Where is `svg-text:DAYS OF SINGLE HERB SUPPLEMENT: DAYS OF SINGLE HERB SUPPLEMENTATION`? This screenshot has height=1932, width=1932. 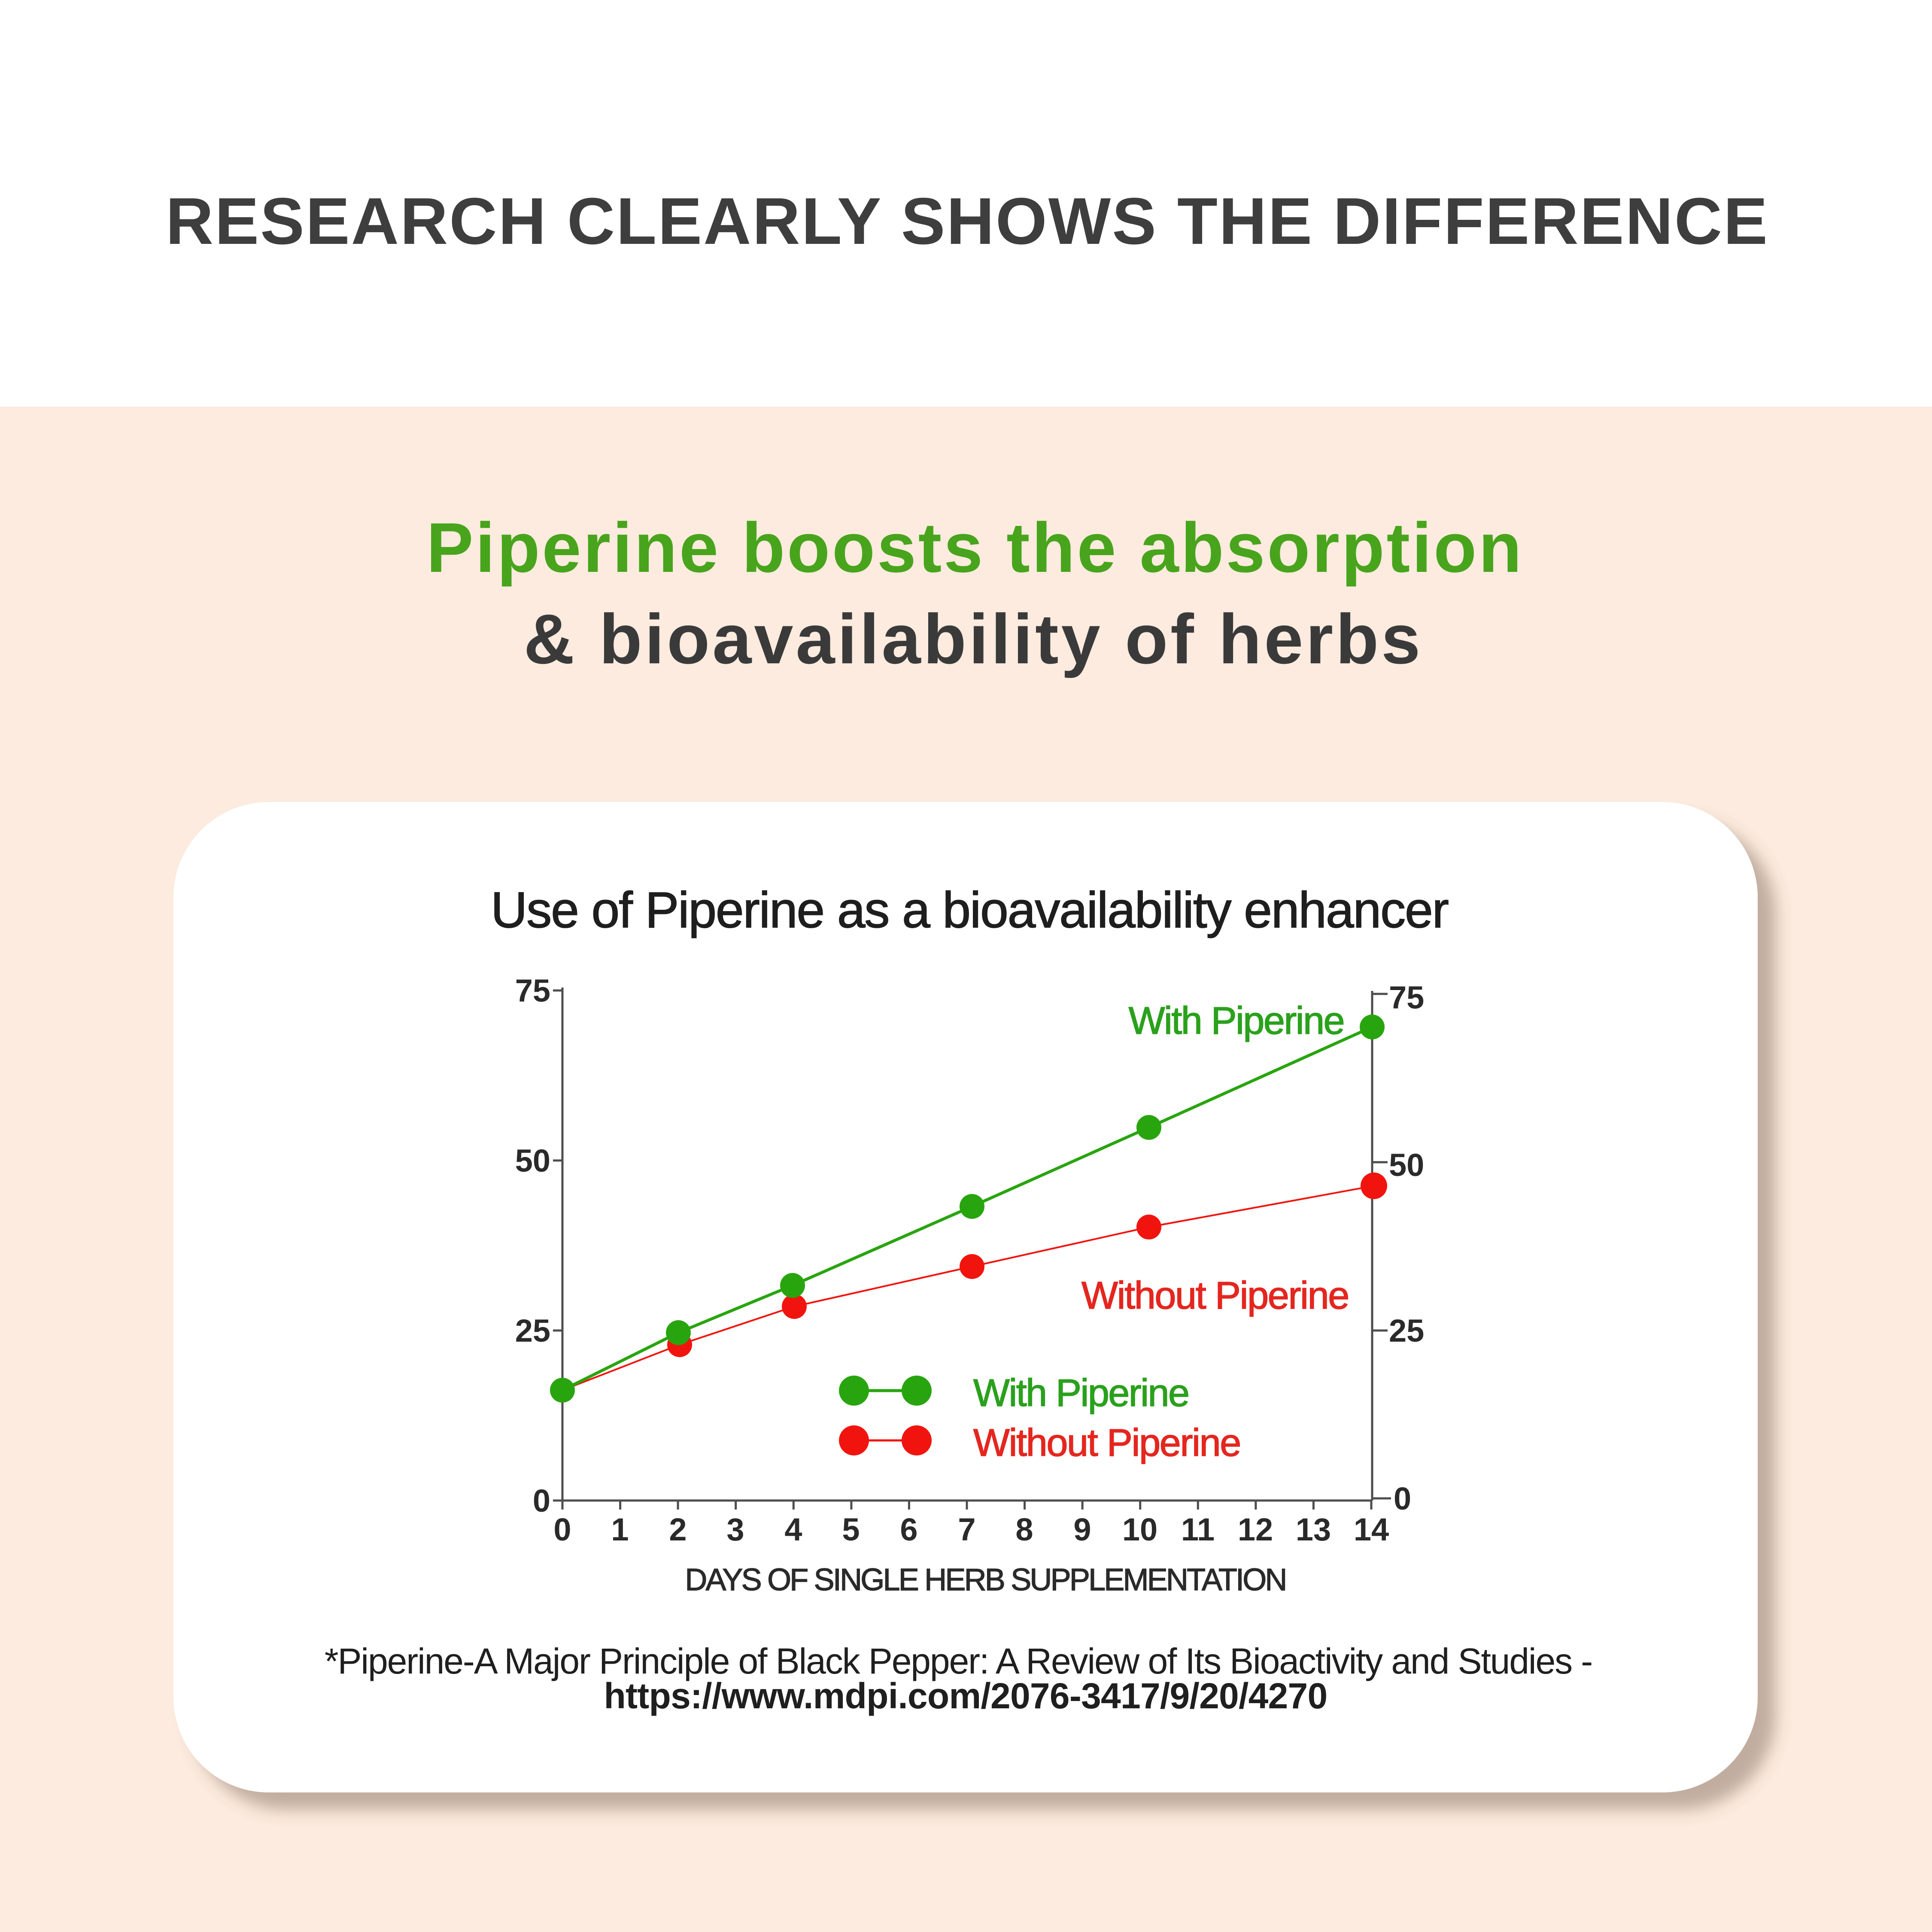 svg-text:DAYS OF SINGLE HERB SUPPLEMENT: DAYS OF SINGLE HERB SUPPLEMENTATION is located at coordinates (985, 1580).